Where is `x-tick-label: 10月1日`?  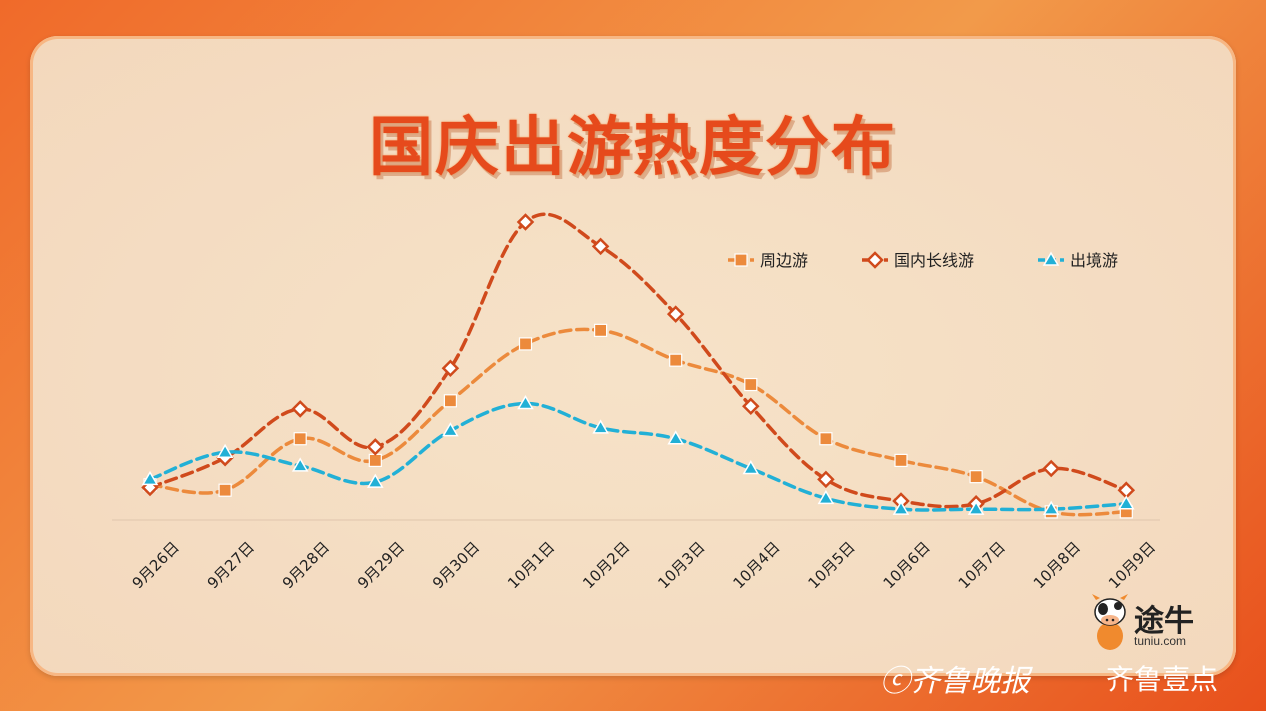
x-tick-label: 10月1日 is located at coordinates (531, 565).